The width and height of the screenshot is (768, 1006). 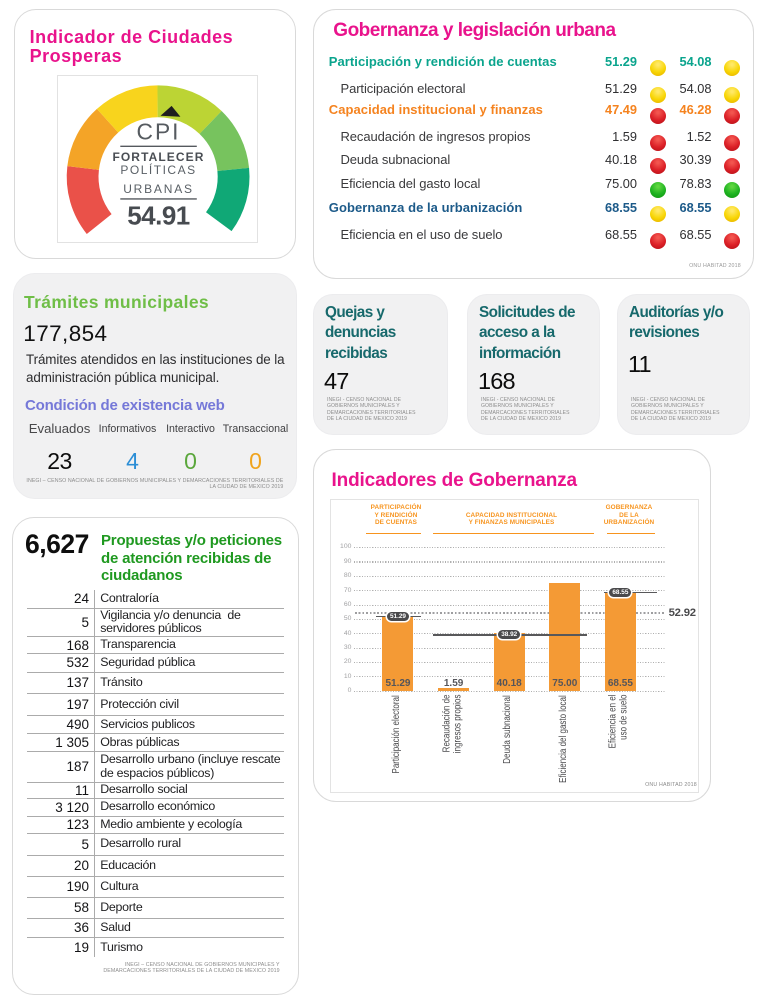 I want to click on svg-text: URBANAS, so click(x=158, y=189).